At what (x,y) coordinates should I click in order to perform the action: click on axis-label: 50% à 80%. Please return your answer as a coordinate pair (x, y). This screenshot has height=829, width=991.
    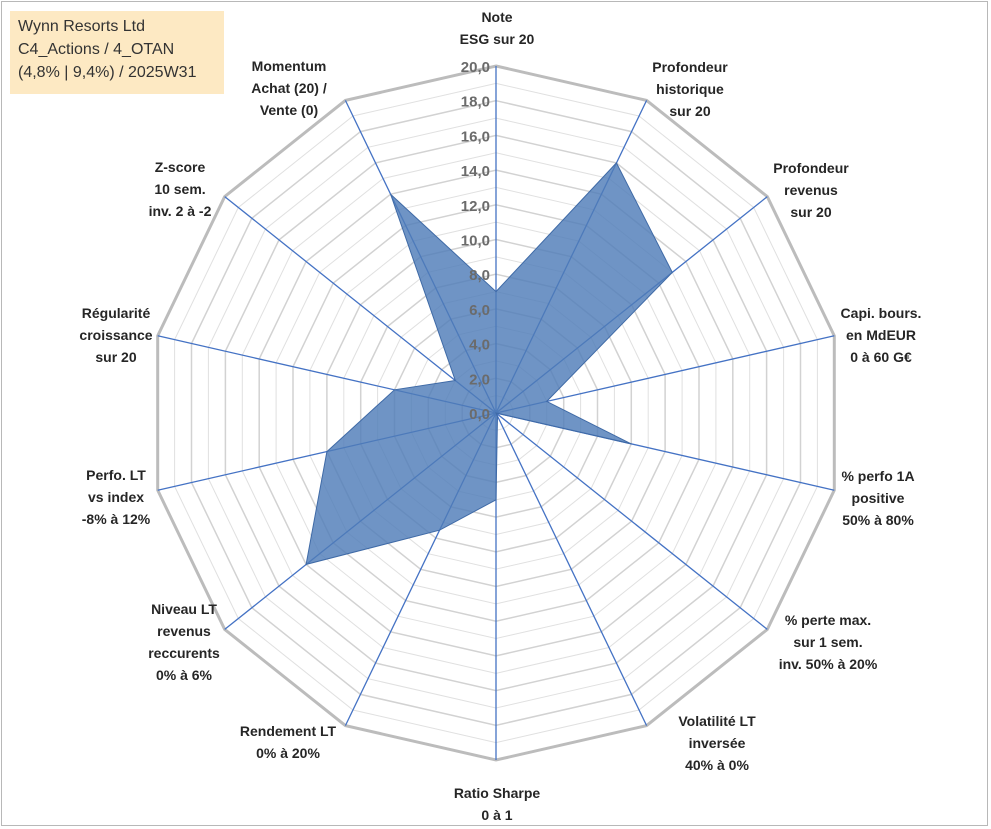
    Looking at the image, I should click on (878, 520).